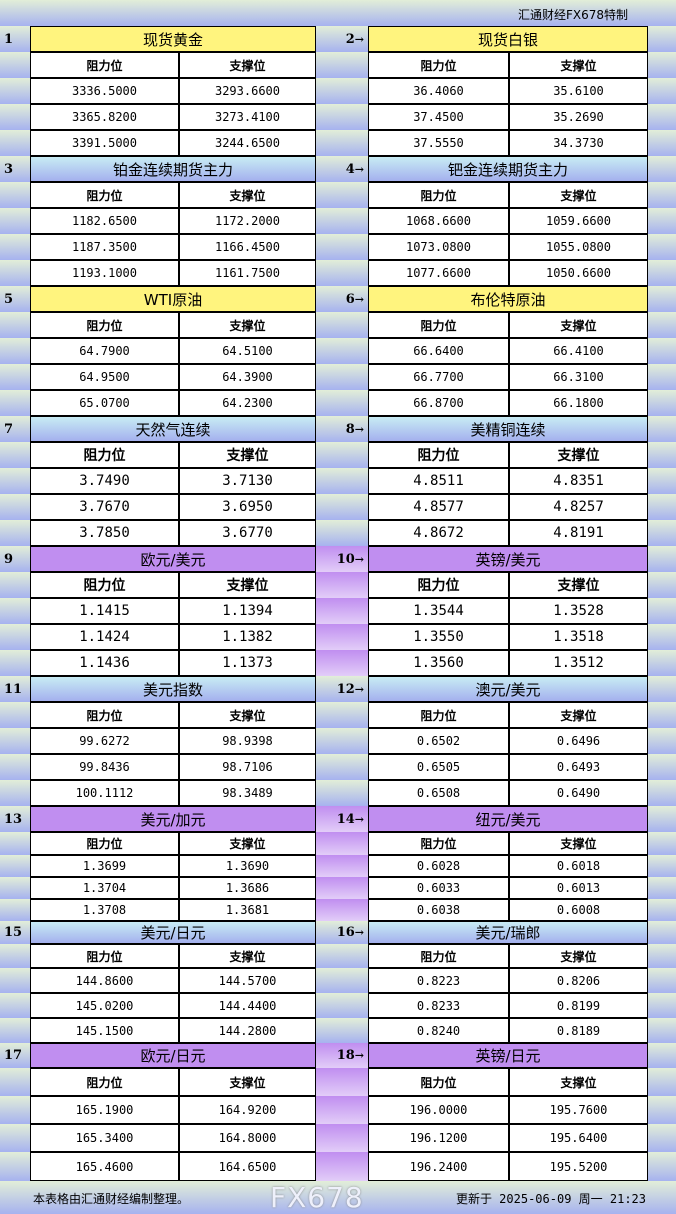 This screenshot has width=676, height=1214. Describe the element at coordinates (104, 91) in the screenshot. I see `resistance-value: 3336.5000` at that location.